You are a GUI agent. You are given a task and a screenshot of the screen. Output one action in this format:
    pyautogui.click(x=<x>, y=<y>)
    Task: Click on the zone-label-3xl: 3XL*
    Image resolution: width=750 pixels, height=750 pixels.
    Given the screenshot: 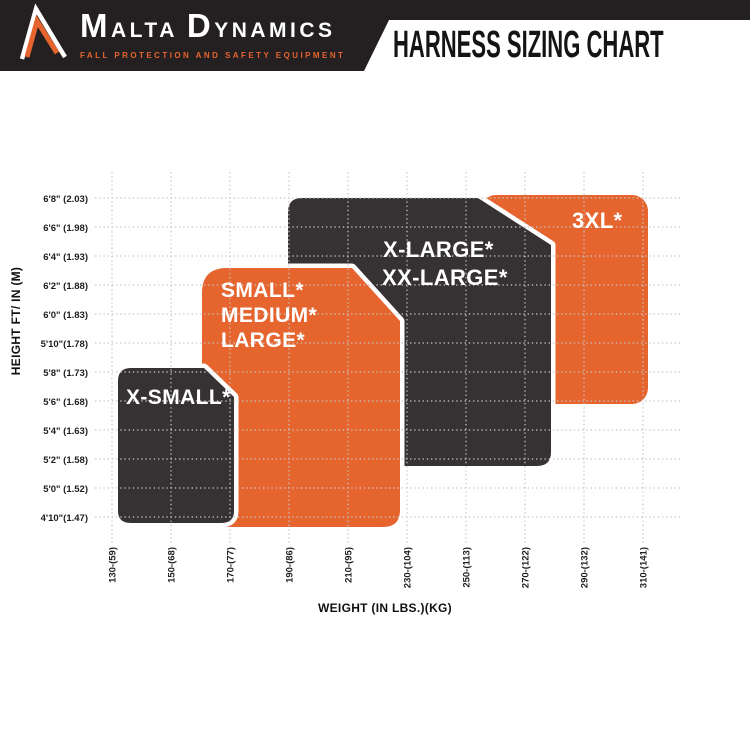 What is the action you would take?
    pyautogui.click(x=597, y=220)
    